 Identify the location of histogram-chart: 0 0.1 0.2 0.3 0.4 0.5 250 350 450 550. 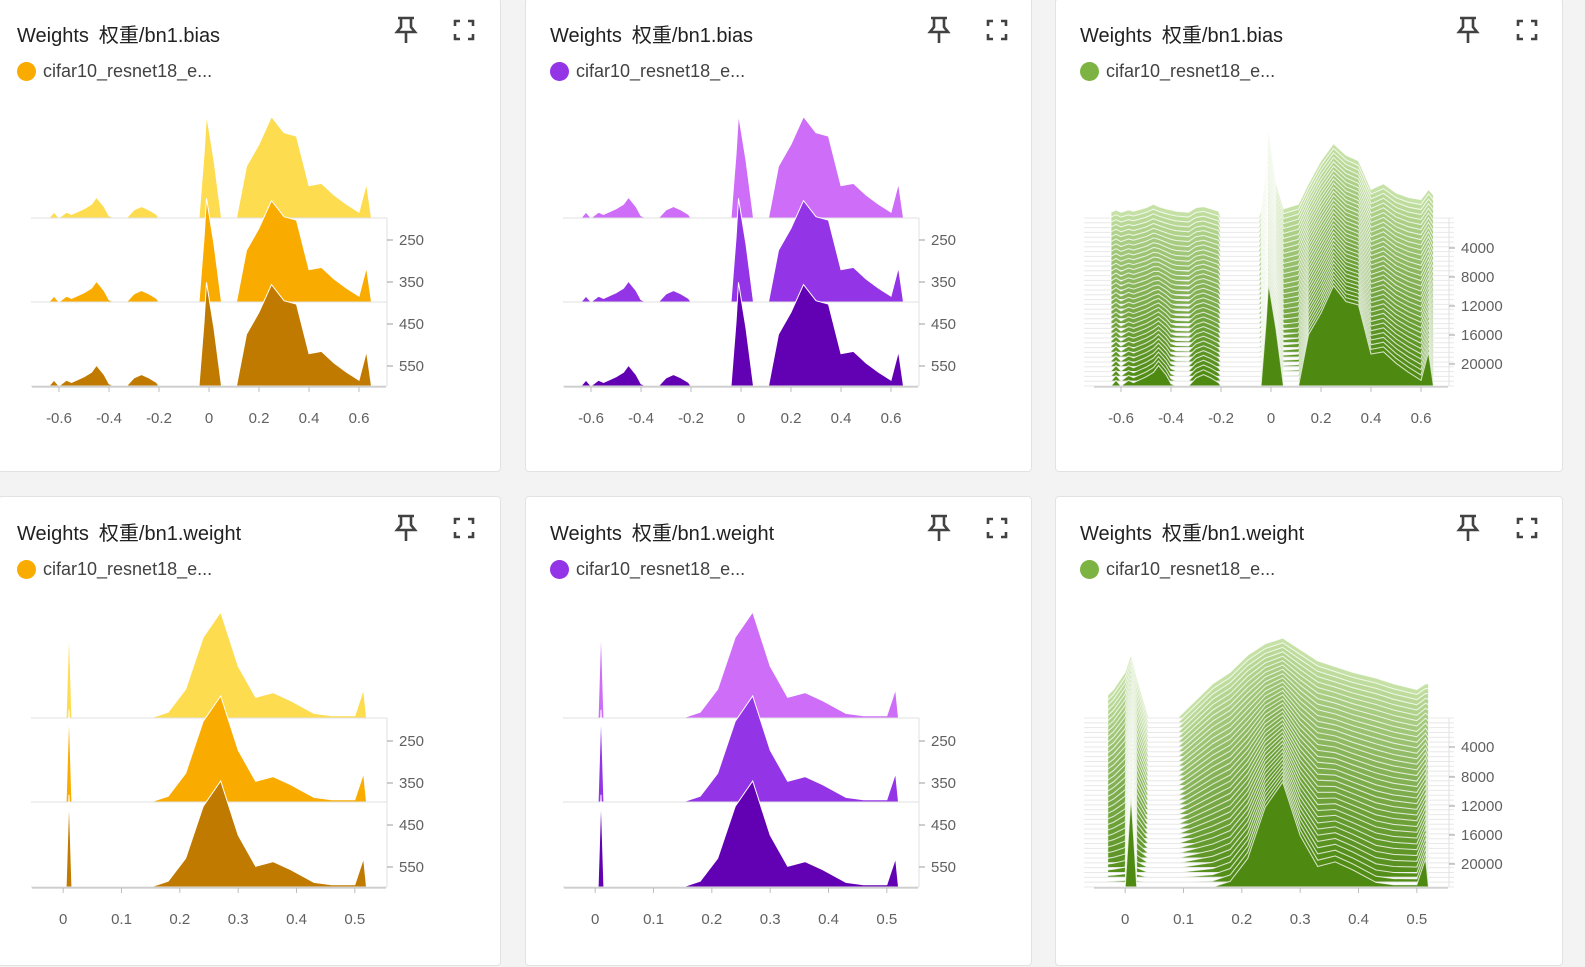
(759, 769).